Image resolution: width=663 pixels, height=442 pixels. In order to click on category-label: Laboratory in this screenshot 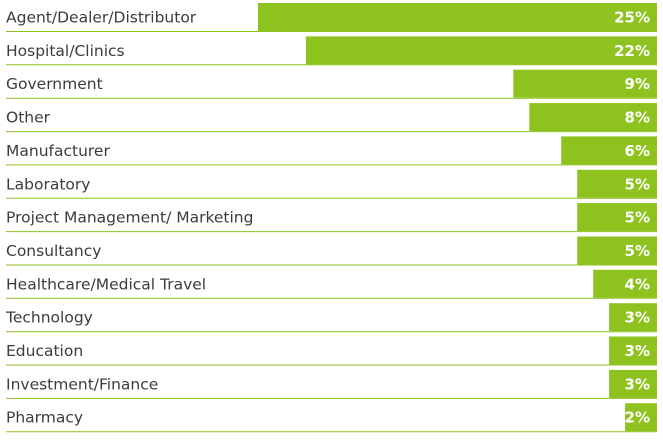, I will do `click(48, 184)`.